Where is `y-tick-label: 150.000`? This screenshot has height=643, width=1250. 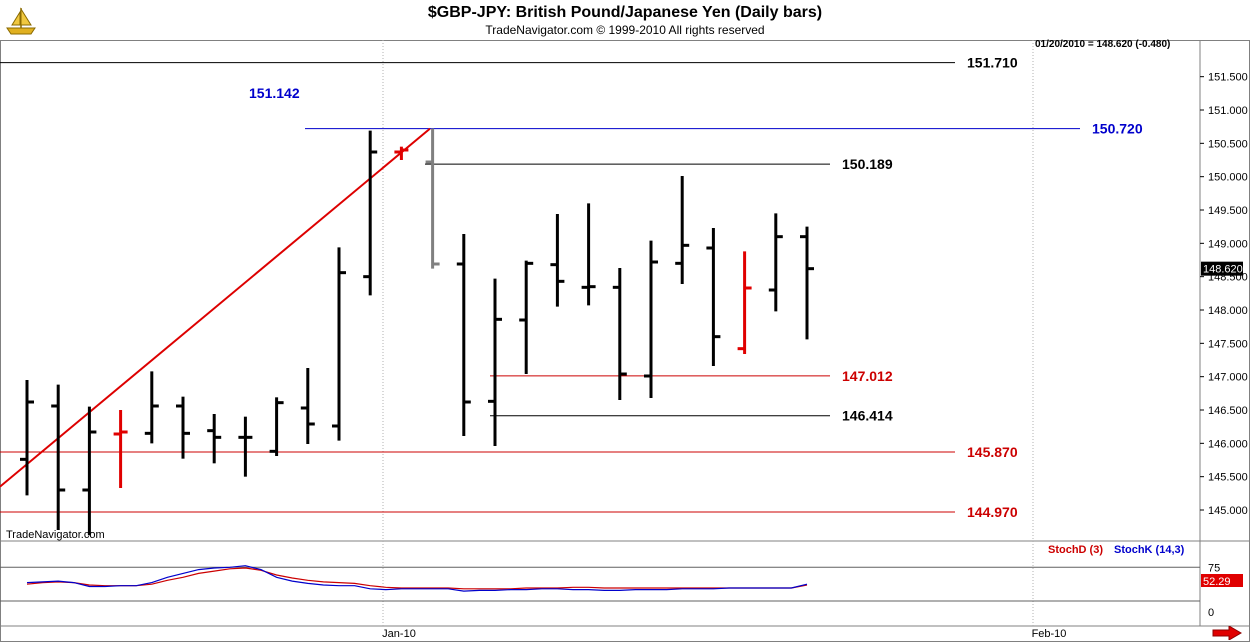
y-tick-label: 150.000 is located at coordinates (1228, 178).